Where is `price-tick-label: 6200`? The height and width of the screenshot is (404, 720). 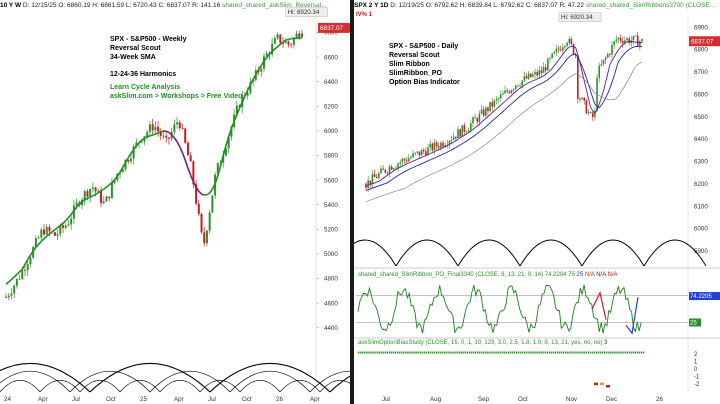 price-tick-label: 6200 is located at coordinates (701, 184).